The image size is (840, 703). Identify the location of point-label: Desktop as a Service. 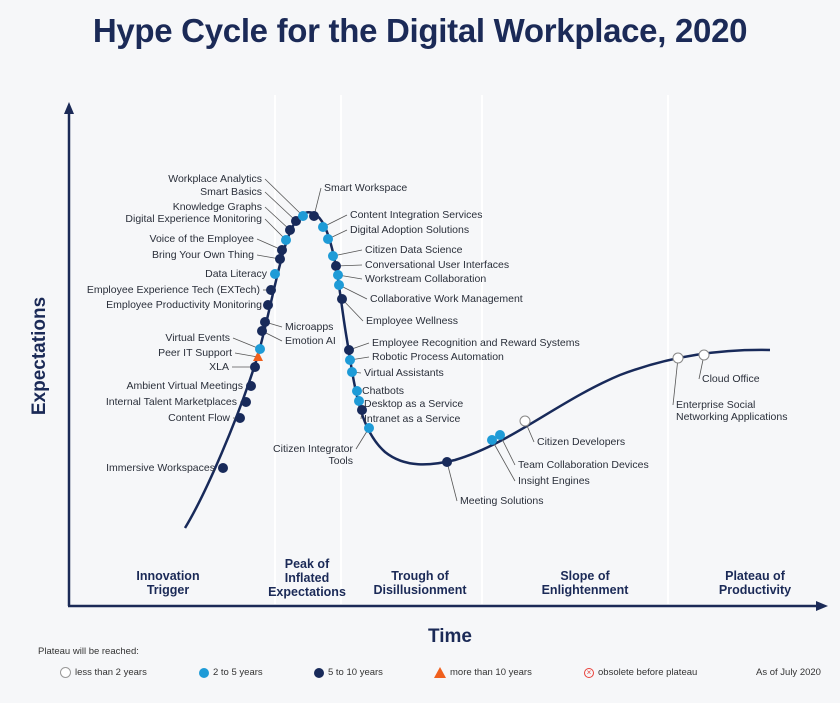
(413, 404).